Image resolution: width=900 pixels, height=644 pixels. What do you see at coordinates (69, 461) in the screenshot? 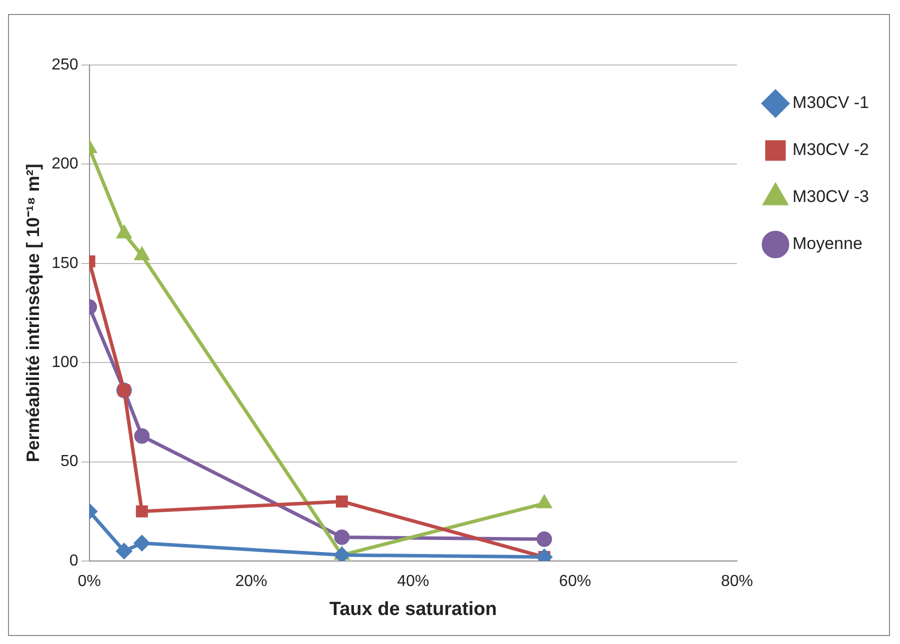
I see `y-tick-label: 50` at bounding box center [69, 461].